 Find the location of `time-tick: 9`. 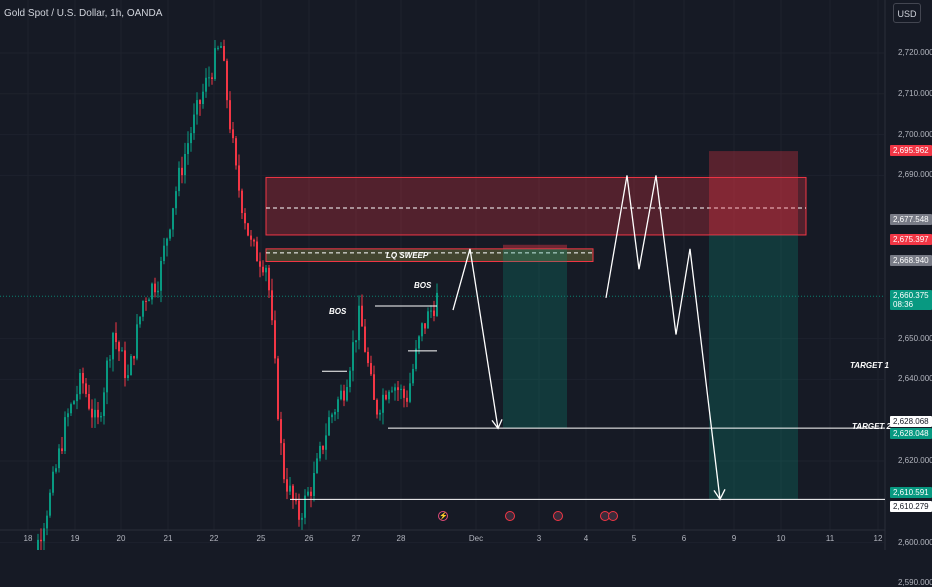

time-tick: 9 is located at coordinates (734, 538).